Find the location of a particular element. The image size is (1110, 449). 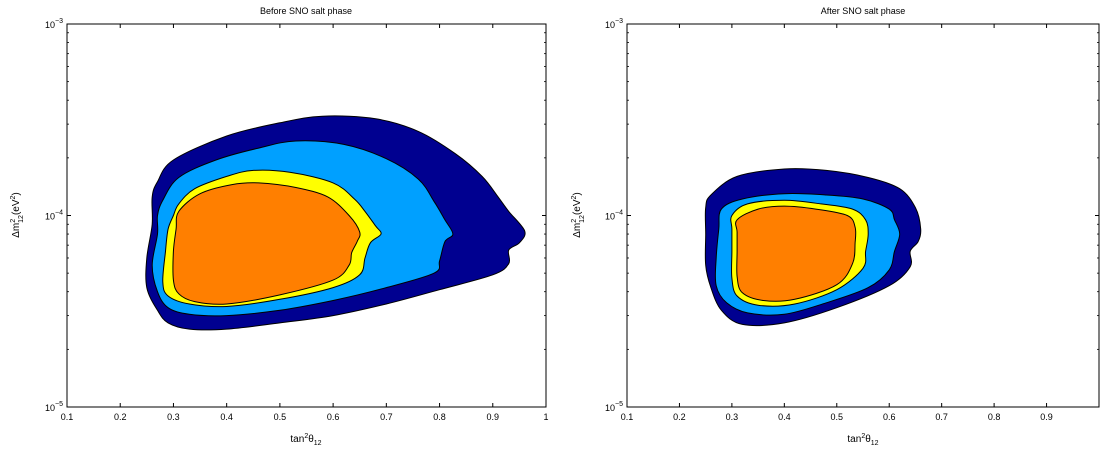

chart-title: Before SNO salt phase is located at coordinates (306, 11).